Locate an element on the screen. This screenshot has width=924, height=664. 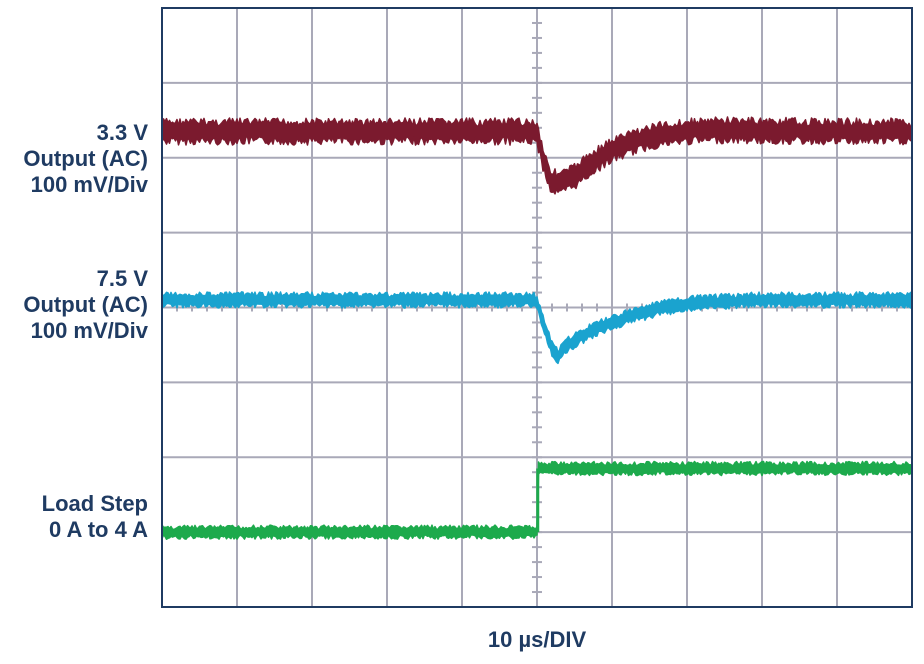
channel-label-3v3: 3.3 V Output (AC) 100 mV/Div is located at coordinates (85, 159).